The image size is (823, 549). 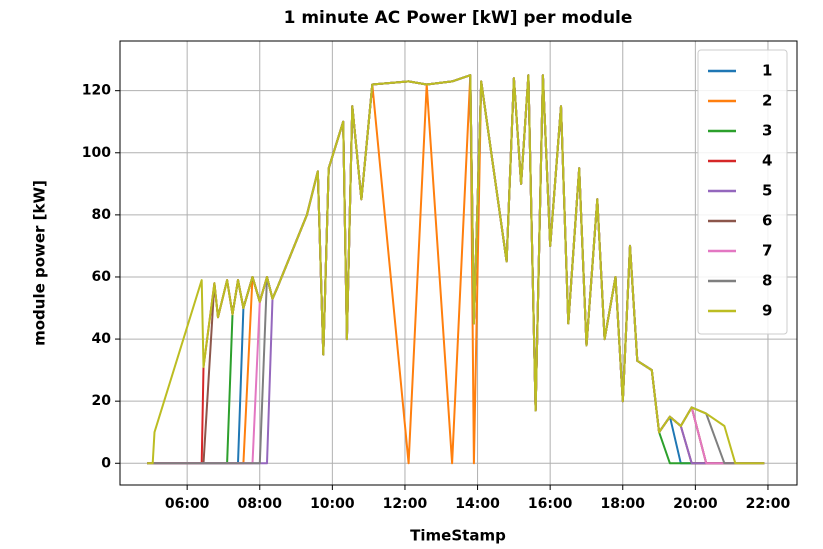 What do you see at coordinates (187, 504) in the screenshot?
I see `x-tick-label: 06:00` at bounding box center [187, 504].